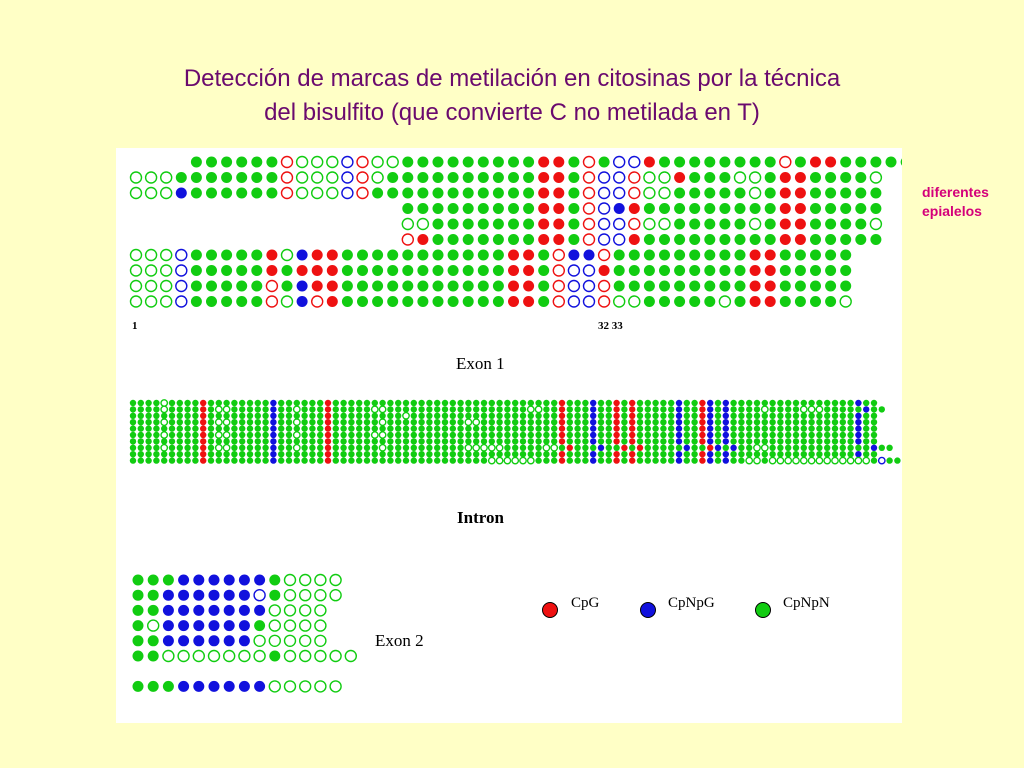 The image size is (1024, 768). What do you see at coordinates (955, 192) in the screenshot?
I see `side-note-line-1: diferentes` at bounding box center [955, 192].